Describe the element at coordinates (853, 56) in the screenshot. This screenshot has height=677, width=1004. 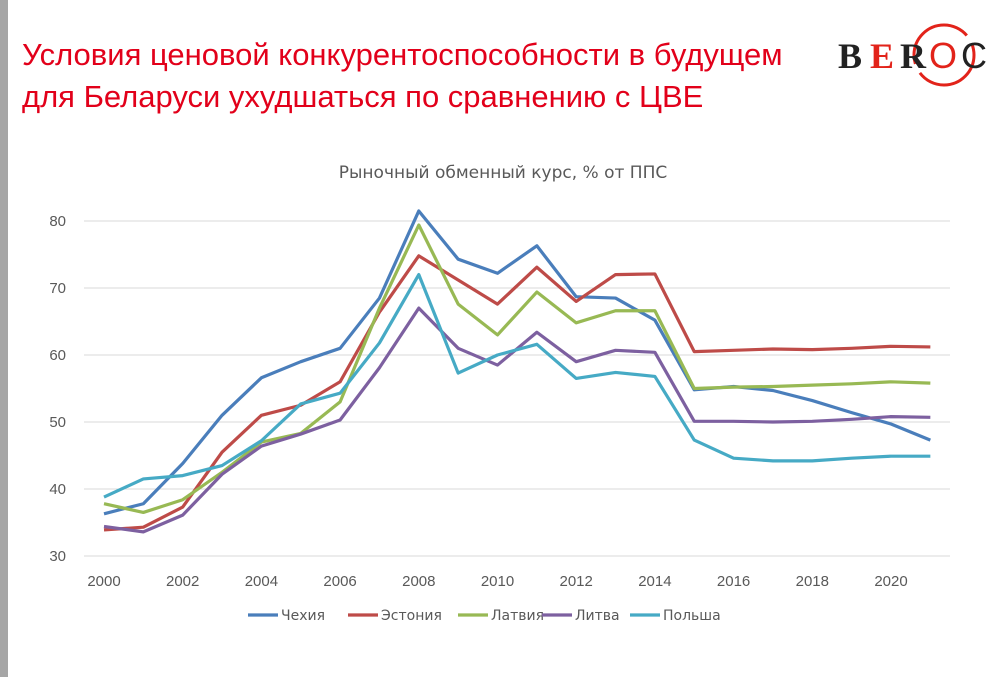
I see `svg-text: B` at that location.